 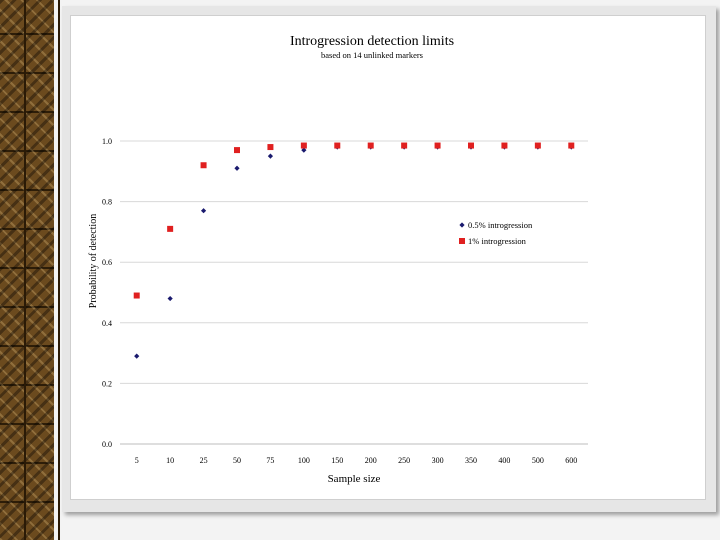 What do you see at coordinates (137, 460) in the screenshot?
I see `x-tick-label: 5` at bounding box center [137, 460].